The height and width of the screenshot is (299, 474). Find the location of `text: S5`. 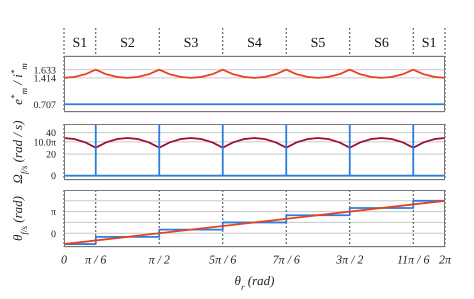

text: S5 is located at coordinates (318, 43).